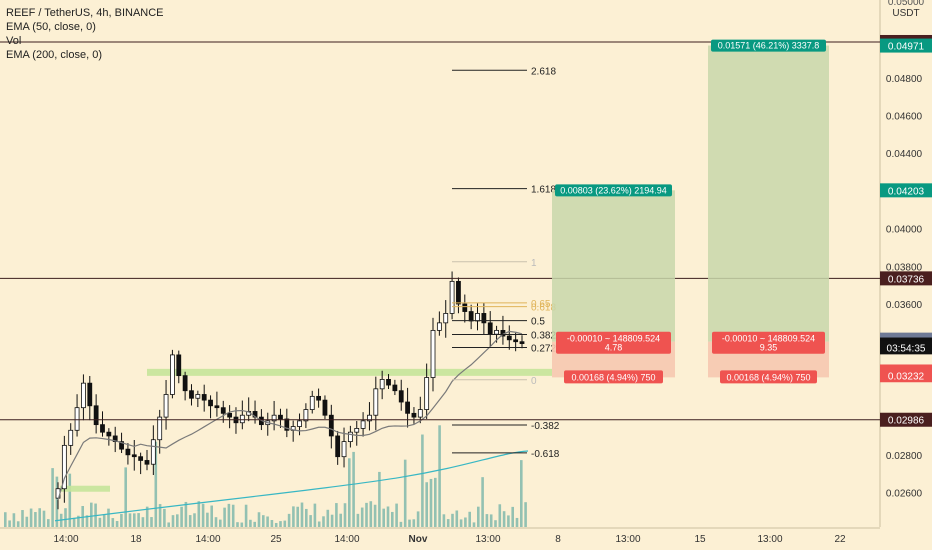 The width and height of the screenshot is (932, 550). Describe the element at coordinates (534, 263) in the screenshot. I see `fib-level-label: 1` at that location.